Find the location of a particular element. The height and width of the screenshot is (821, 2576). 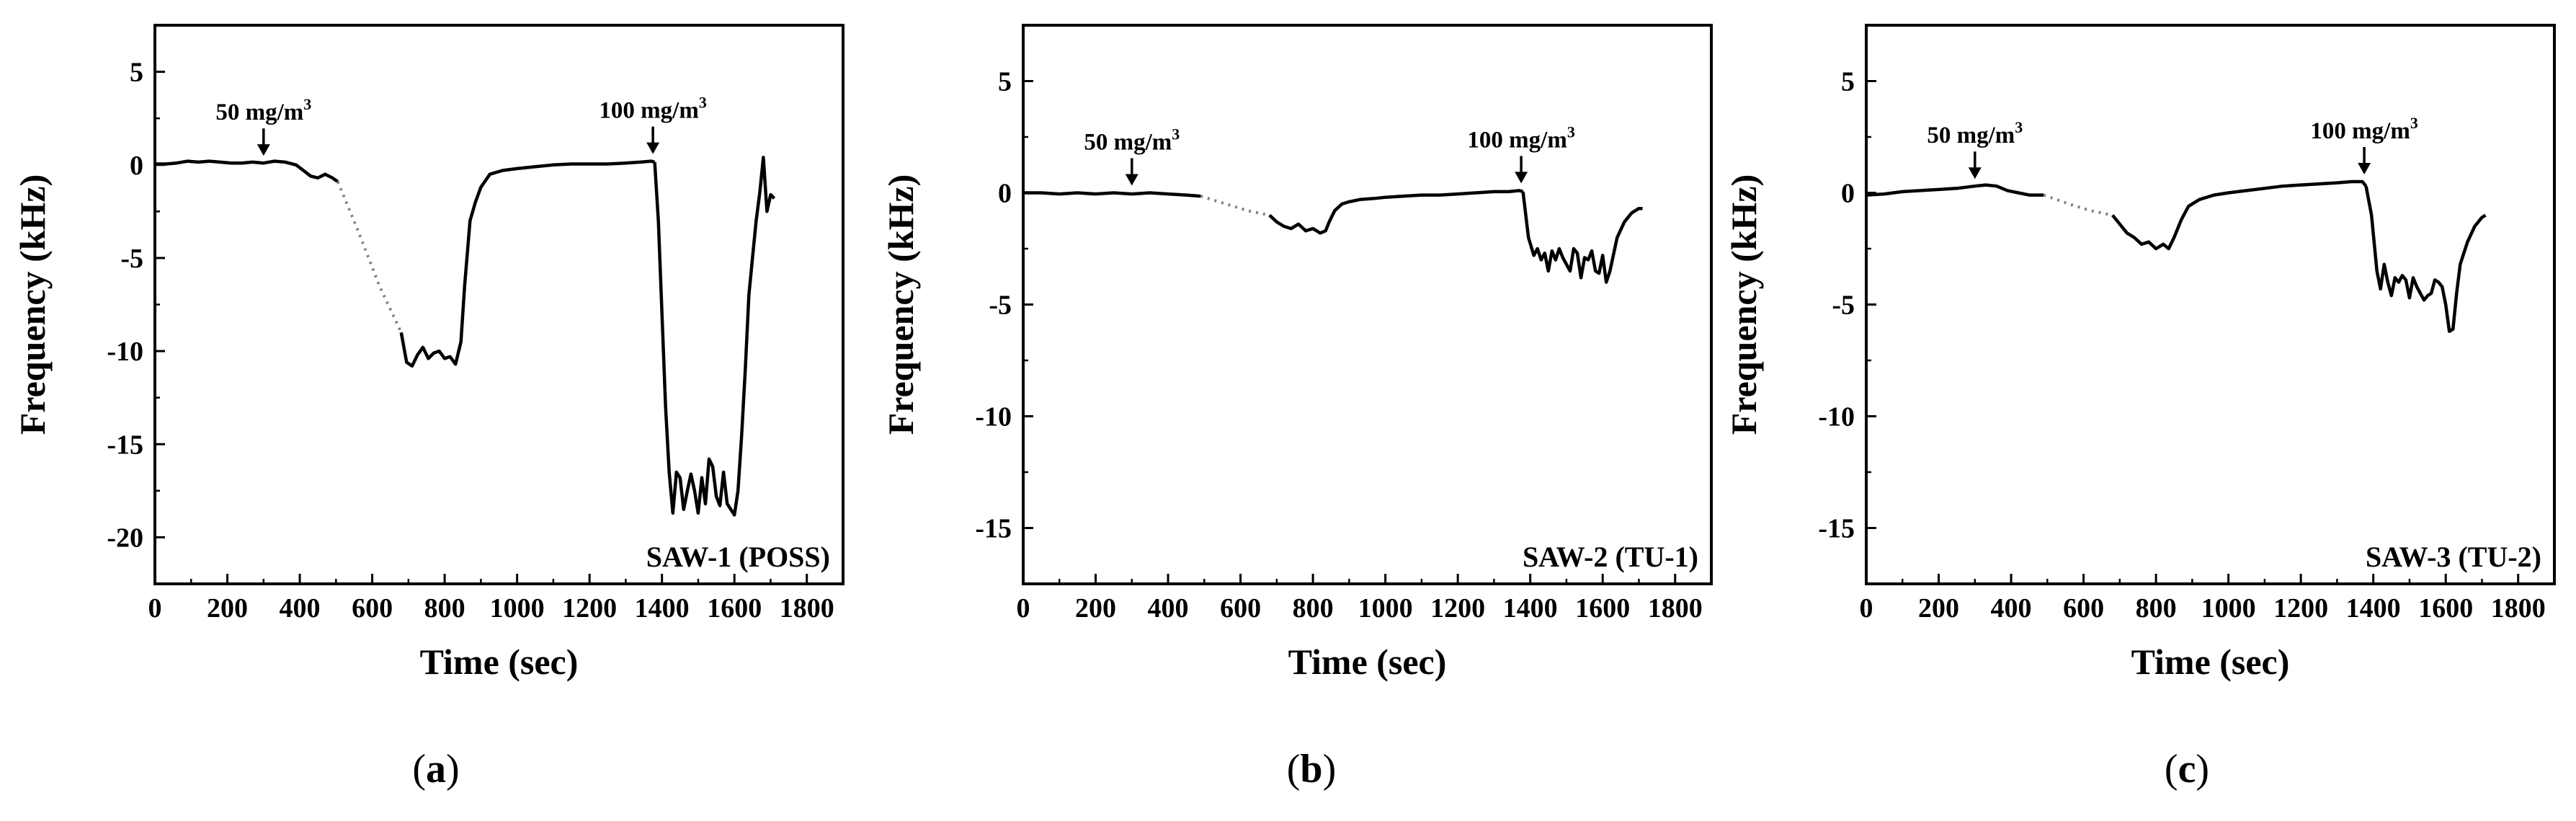

sensor-tag: SAW-3 (TU-2) is located at coordinates (2453, 557).